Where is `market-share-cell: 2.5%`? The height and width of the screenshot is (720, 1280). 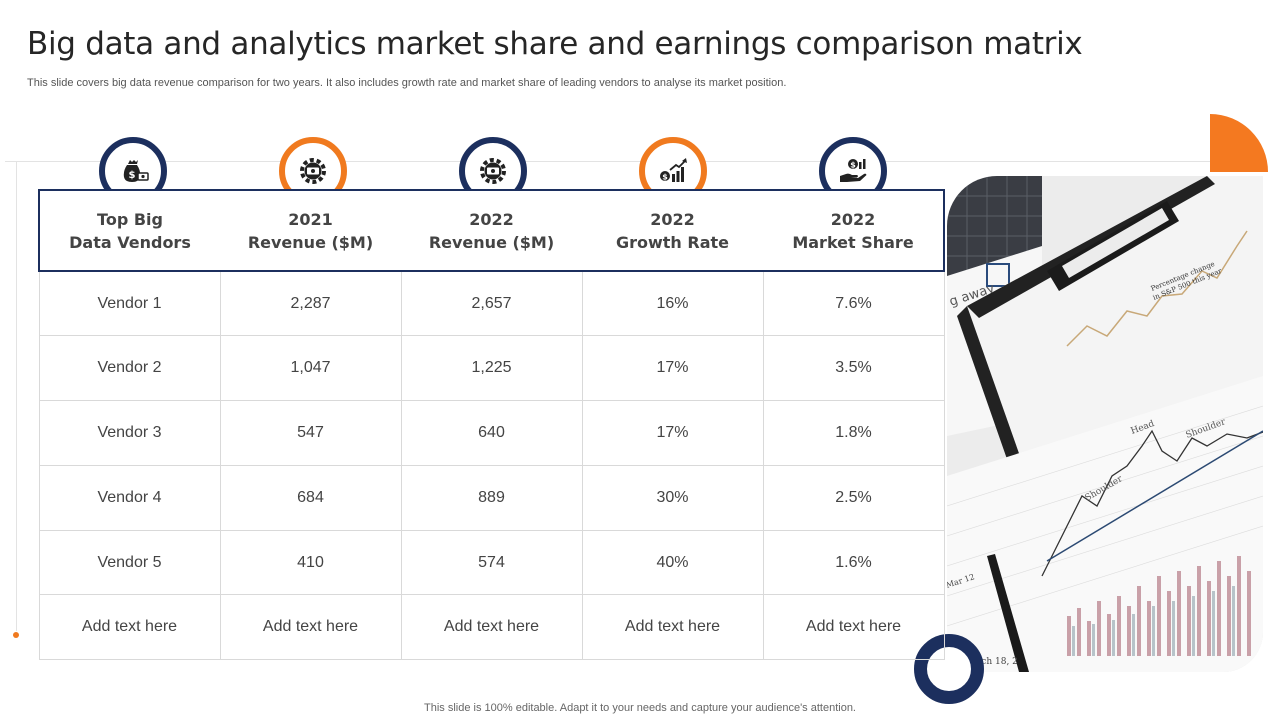 market-share-cell: 2.5% is located at coordinates (853, 497).